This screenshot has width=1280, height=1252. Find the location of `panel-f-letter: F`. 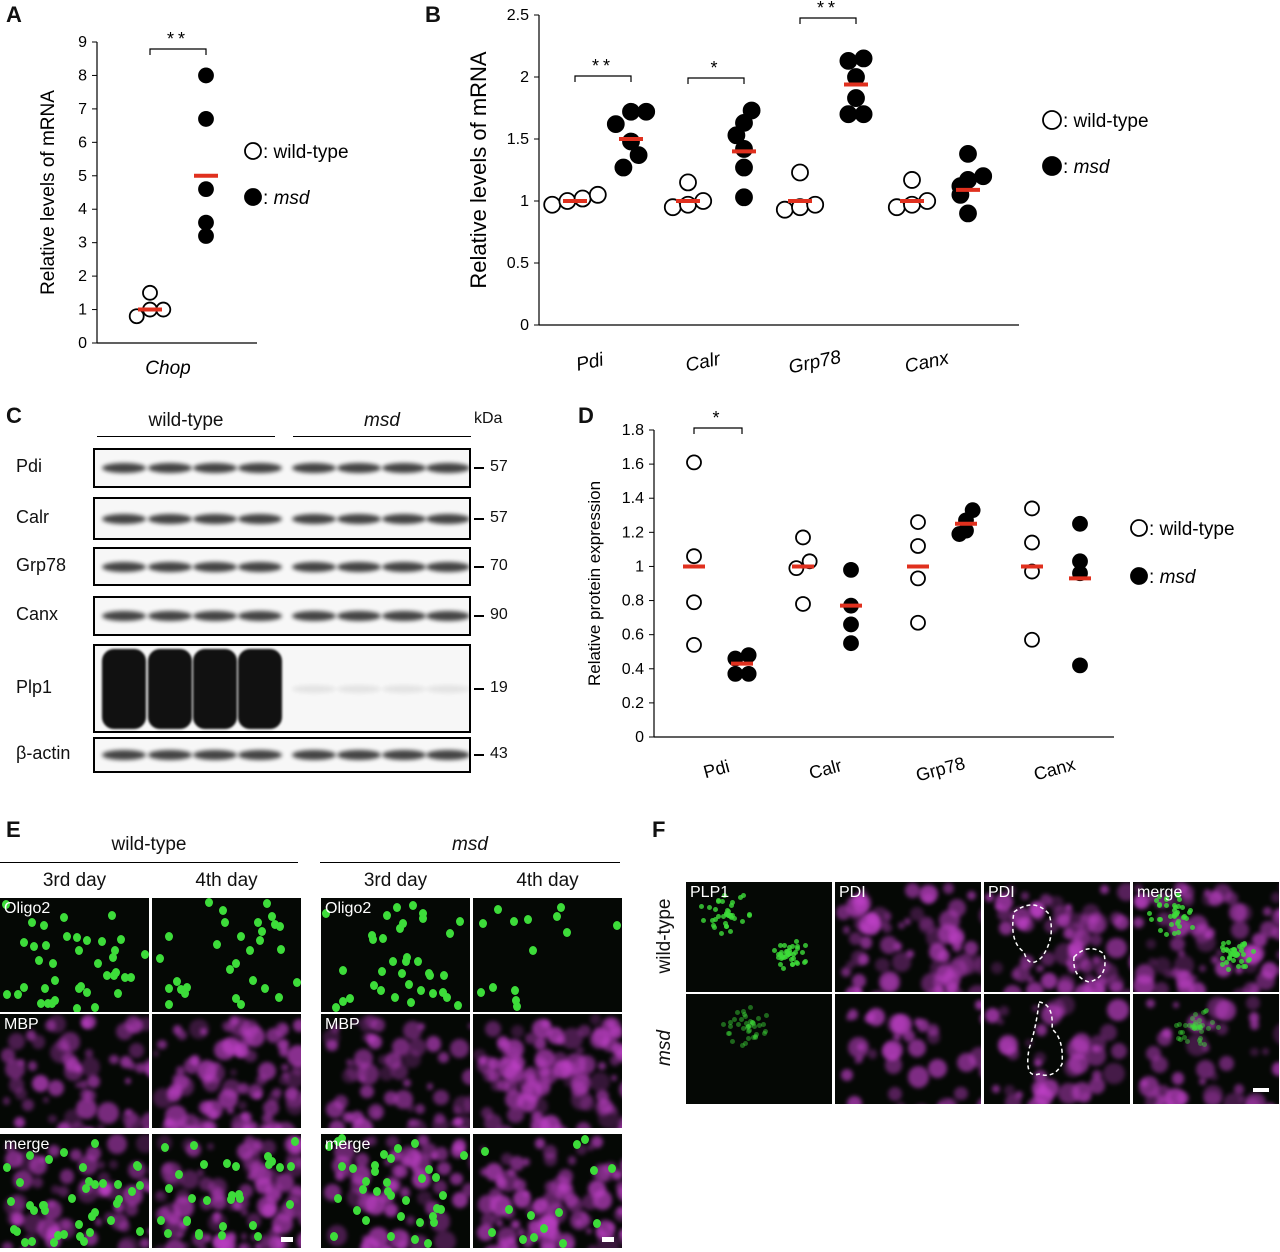

panel-f-letter: F is located at coordinates (659, 829).